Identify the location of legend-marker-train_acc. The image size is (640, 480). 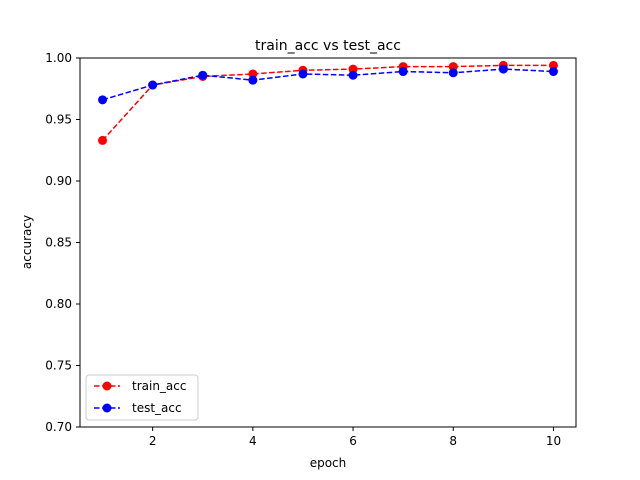
(107, 386).